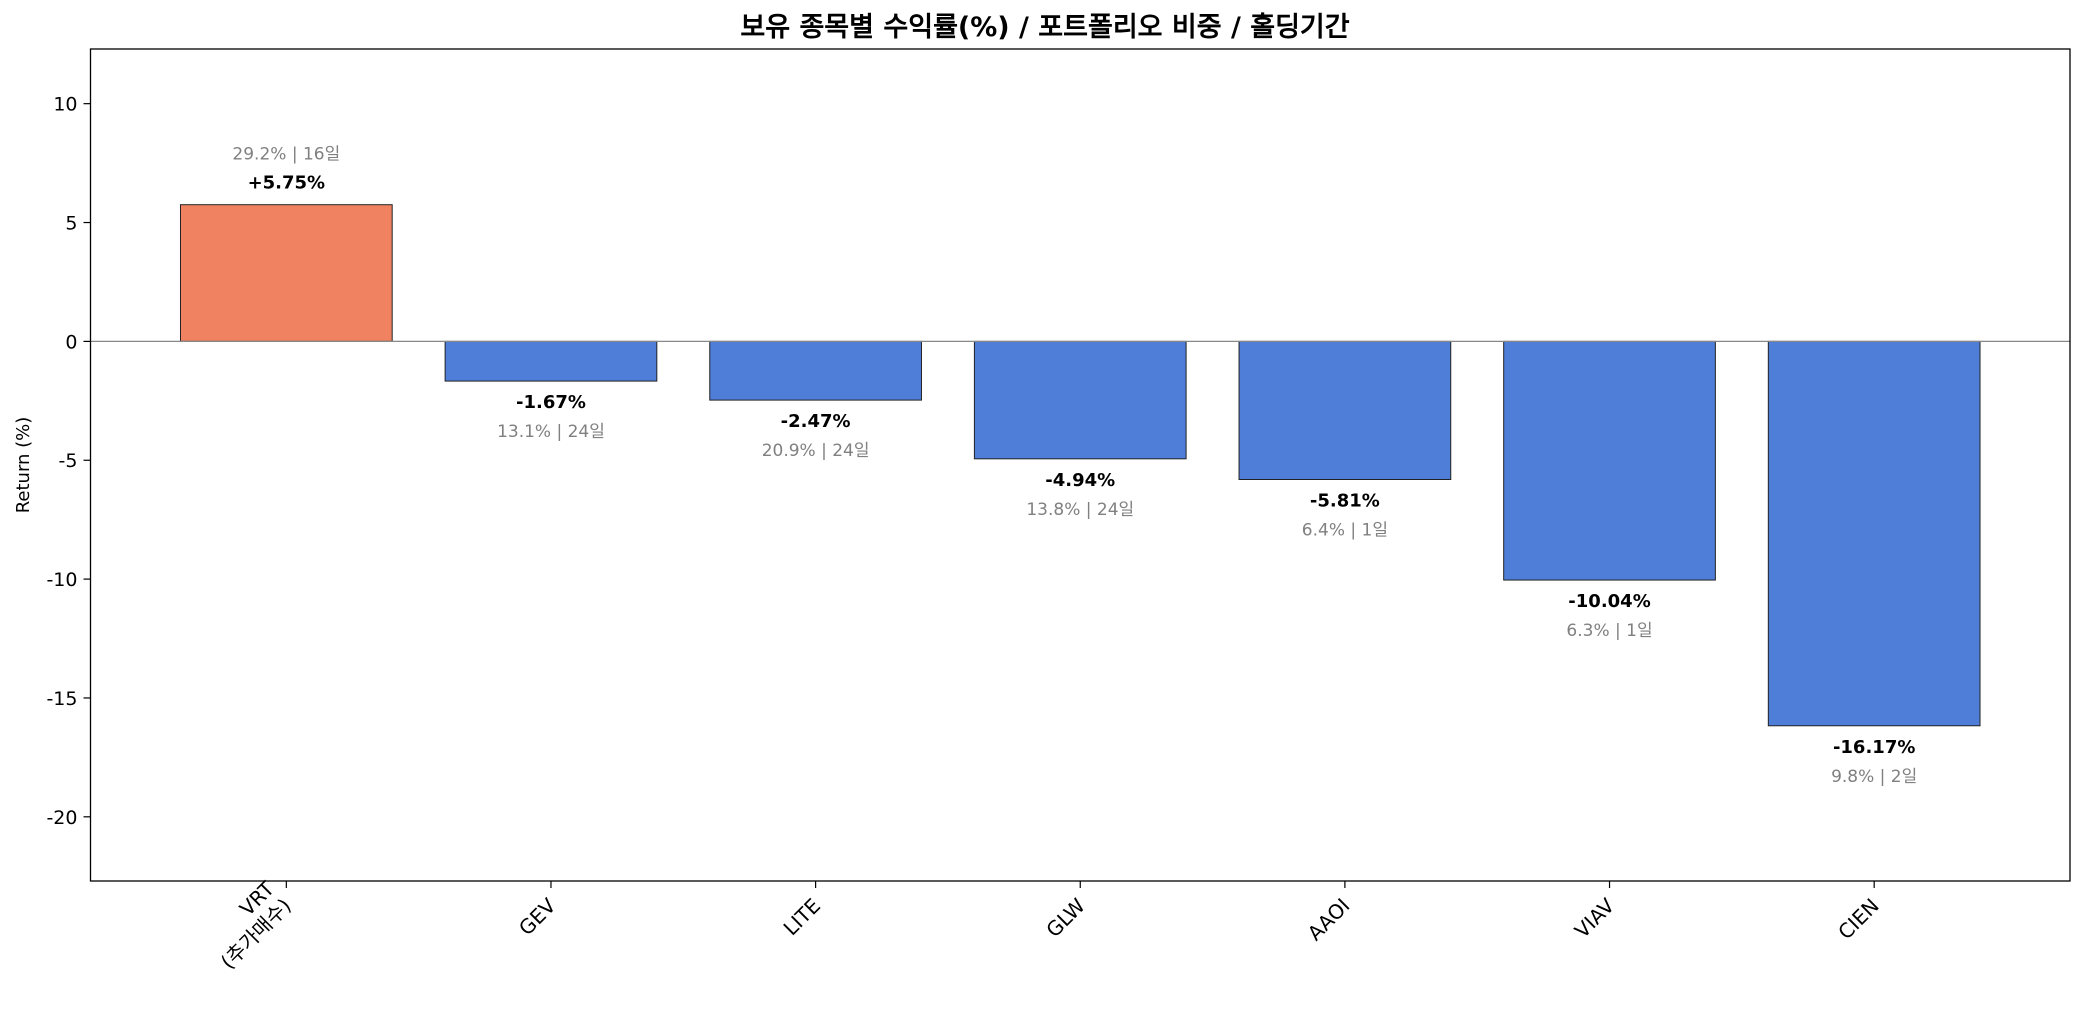 This screenshot has width=2086, height=1036. What do you see at coordinates (551, 432) in the screenshot?
I see `info-label: 13.1% | 24일` at bounding box center [551, 432].